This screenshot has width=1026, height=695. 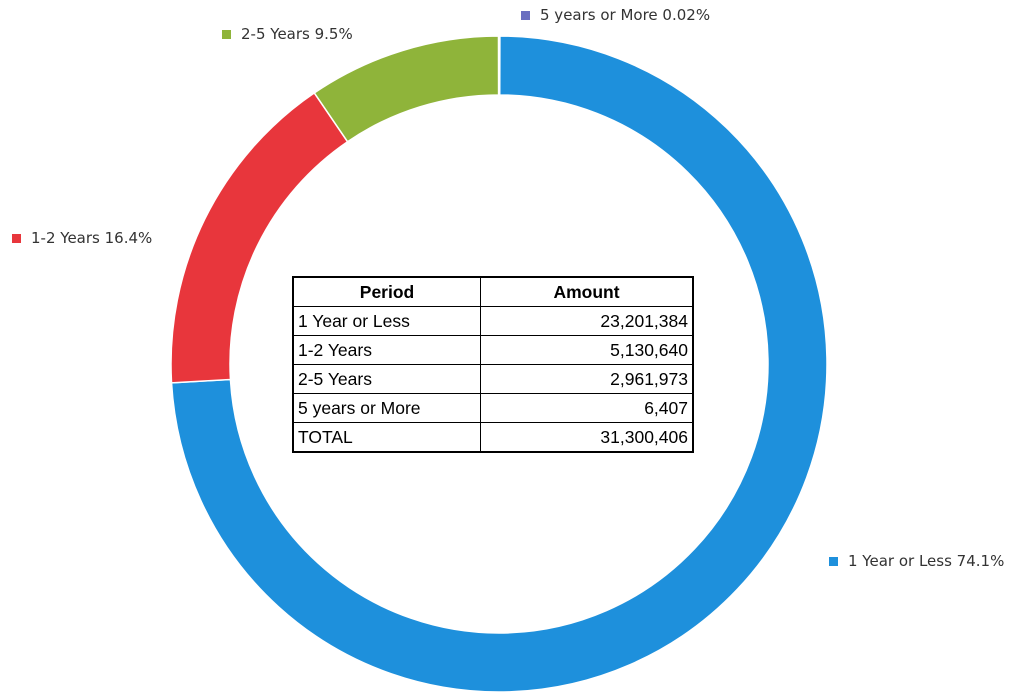 I want to click on table-row-total: TOTAL 31,300,406, so click(x=493, y=437).